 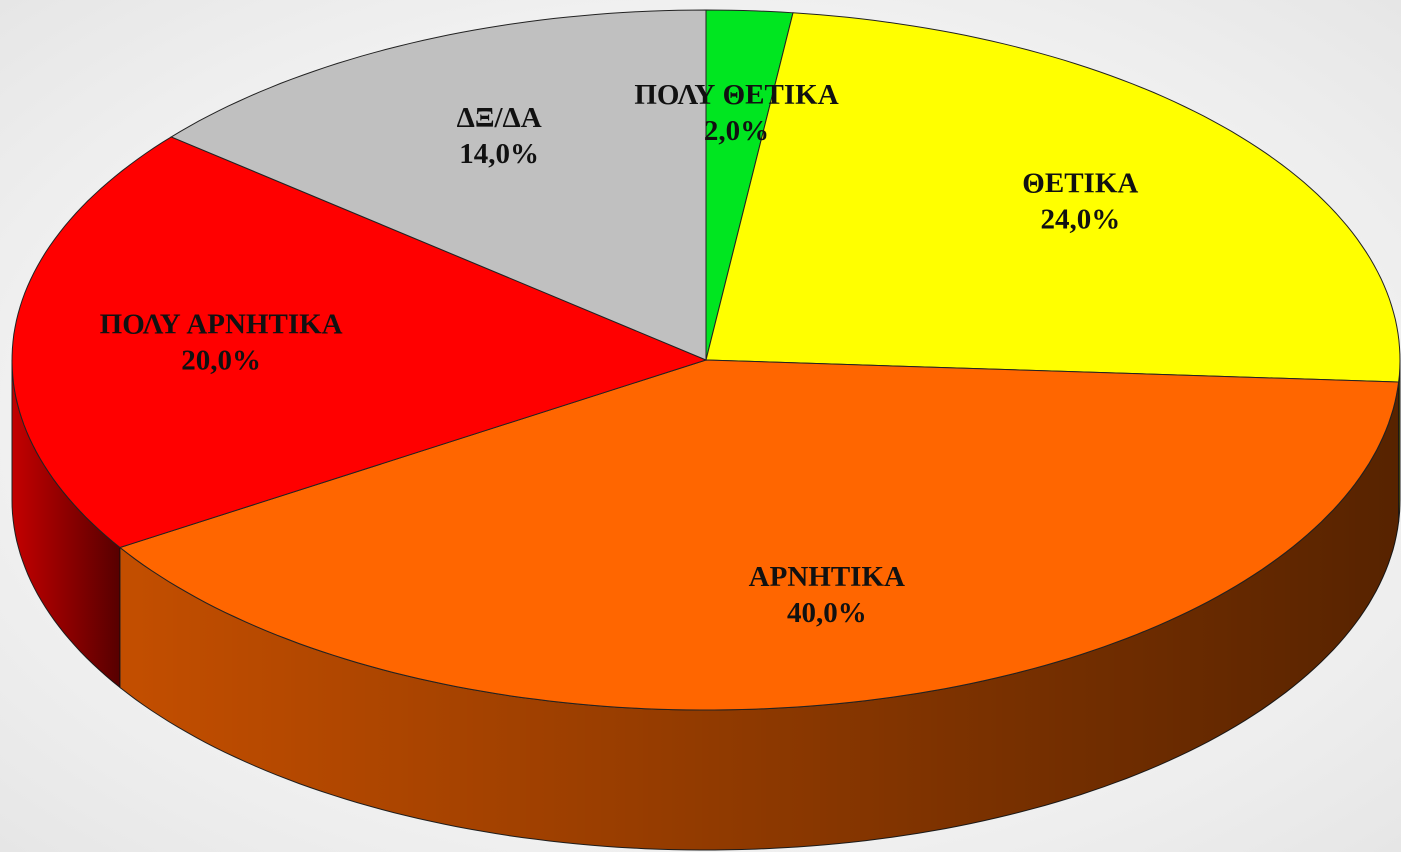 I want to click on slice-label: ΔΞ/ΔΑ, so click(x=499, y=118).